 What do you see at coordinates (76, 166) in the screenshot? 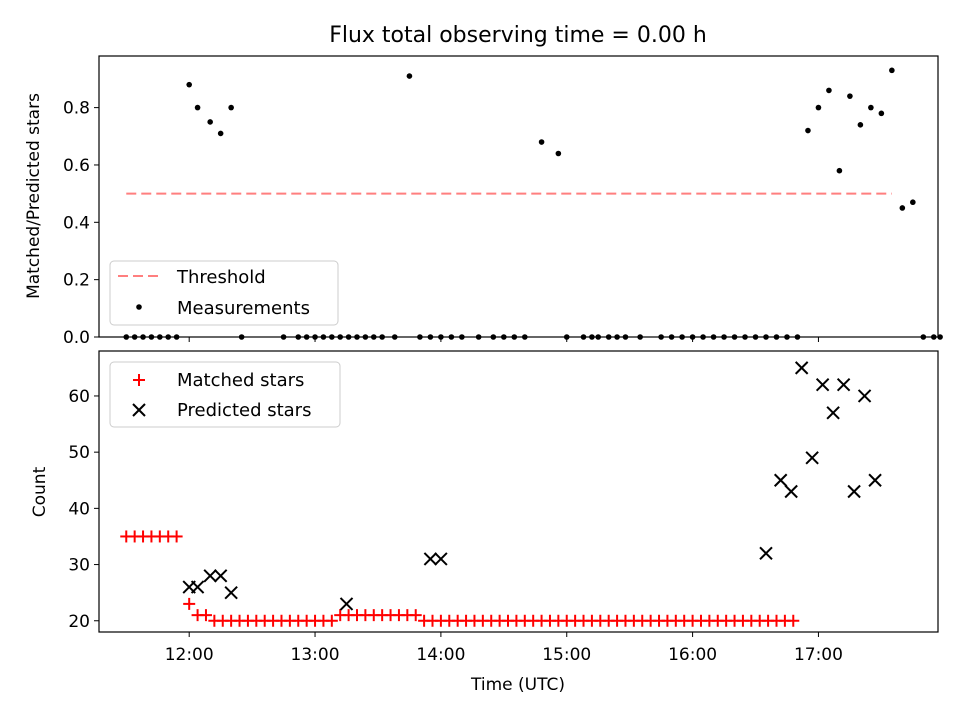
I see `y-tick-label: 0.6` at bounding box center [76, 166].